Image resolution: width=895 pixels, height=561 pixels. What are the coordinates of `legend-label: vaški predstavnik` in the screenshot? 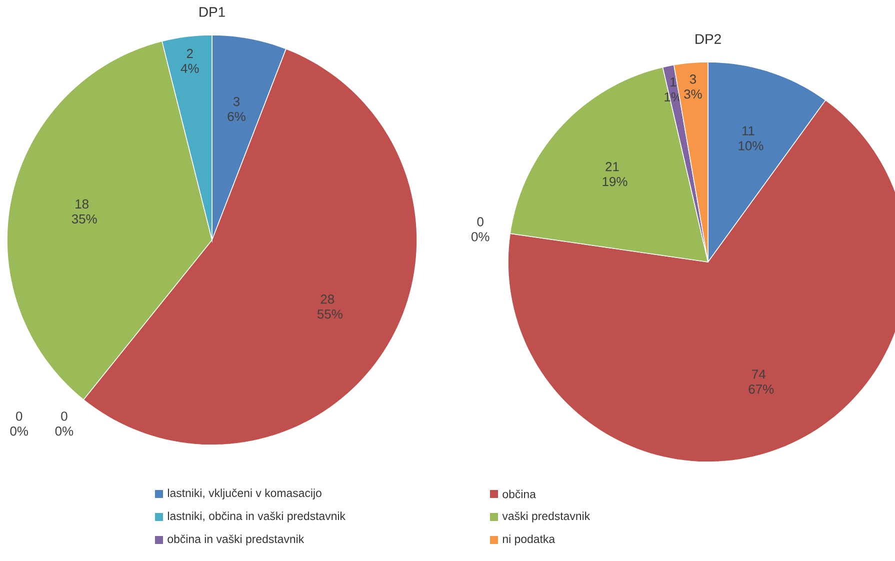 It's located at (546, 517).